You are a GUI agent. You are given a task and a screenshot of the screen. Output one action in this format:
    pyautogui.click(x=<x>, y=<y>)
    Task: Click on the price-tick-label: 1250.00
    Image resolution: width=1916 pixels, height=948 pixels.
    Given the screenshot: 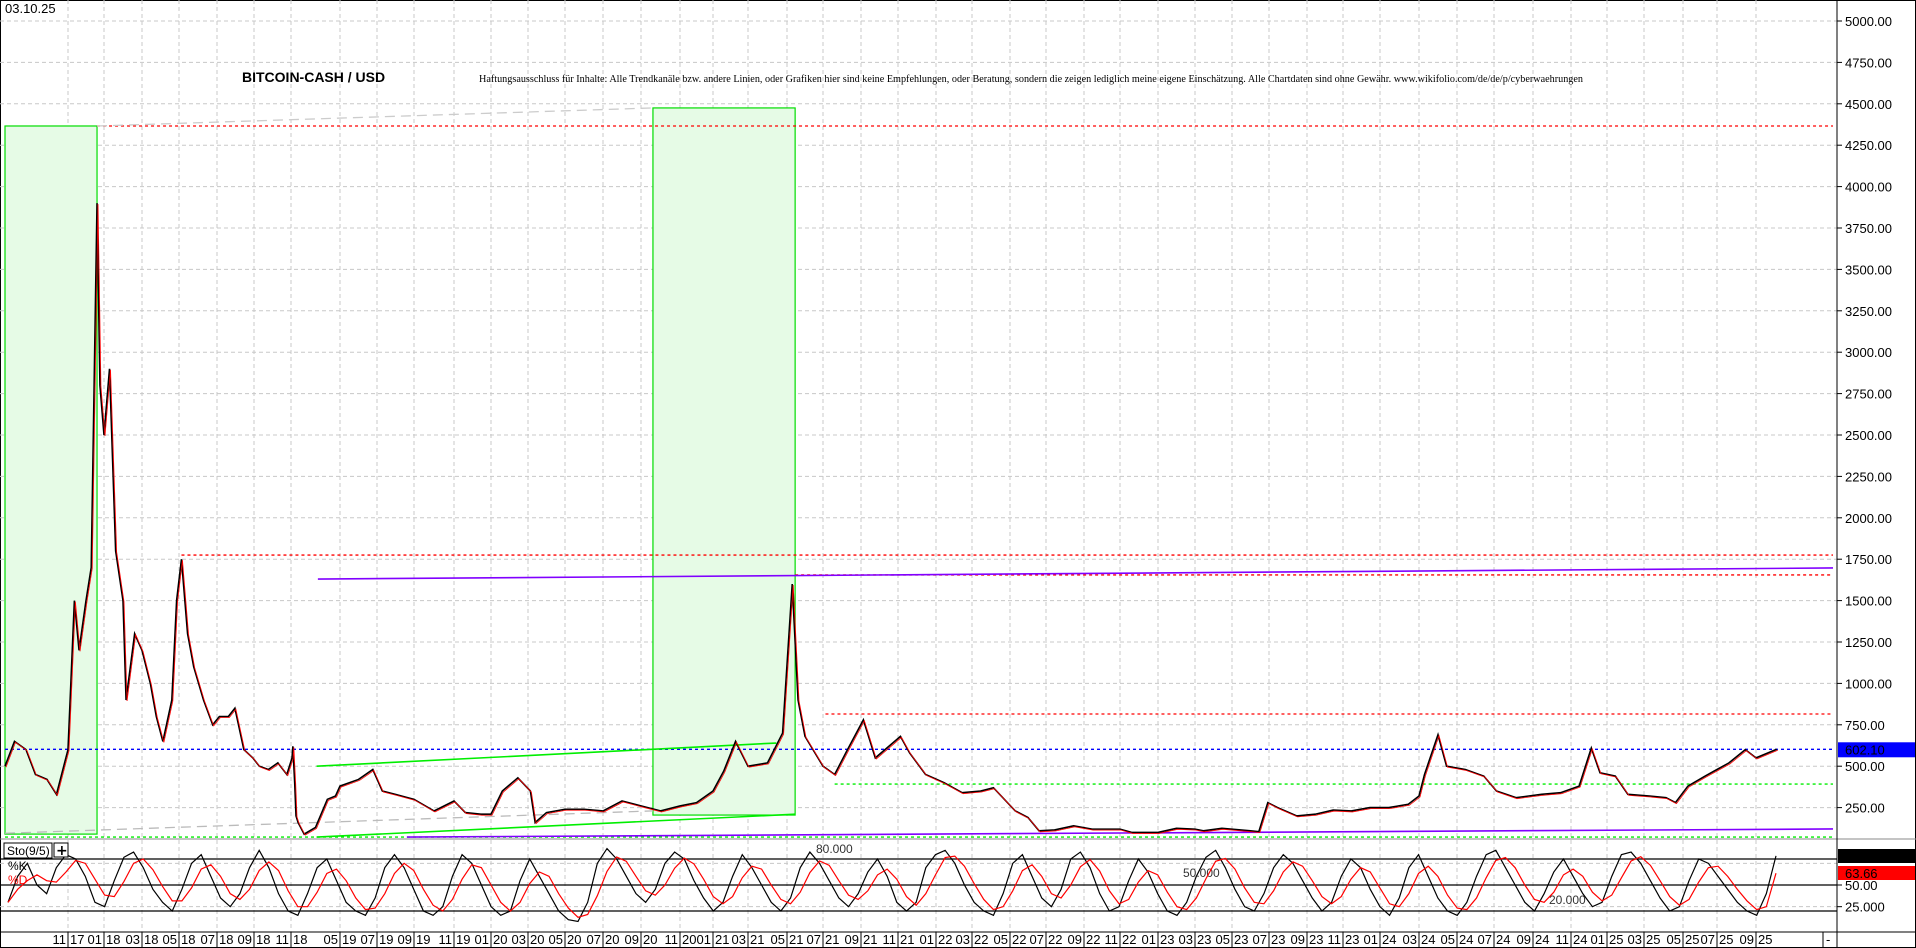 What is the action you would take?
    pyautogui.click(x=1868, y=642)
    